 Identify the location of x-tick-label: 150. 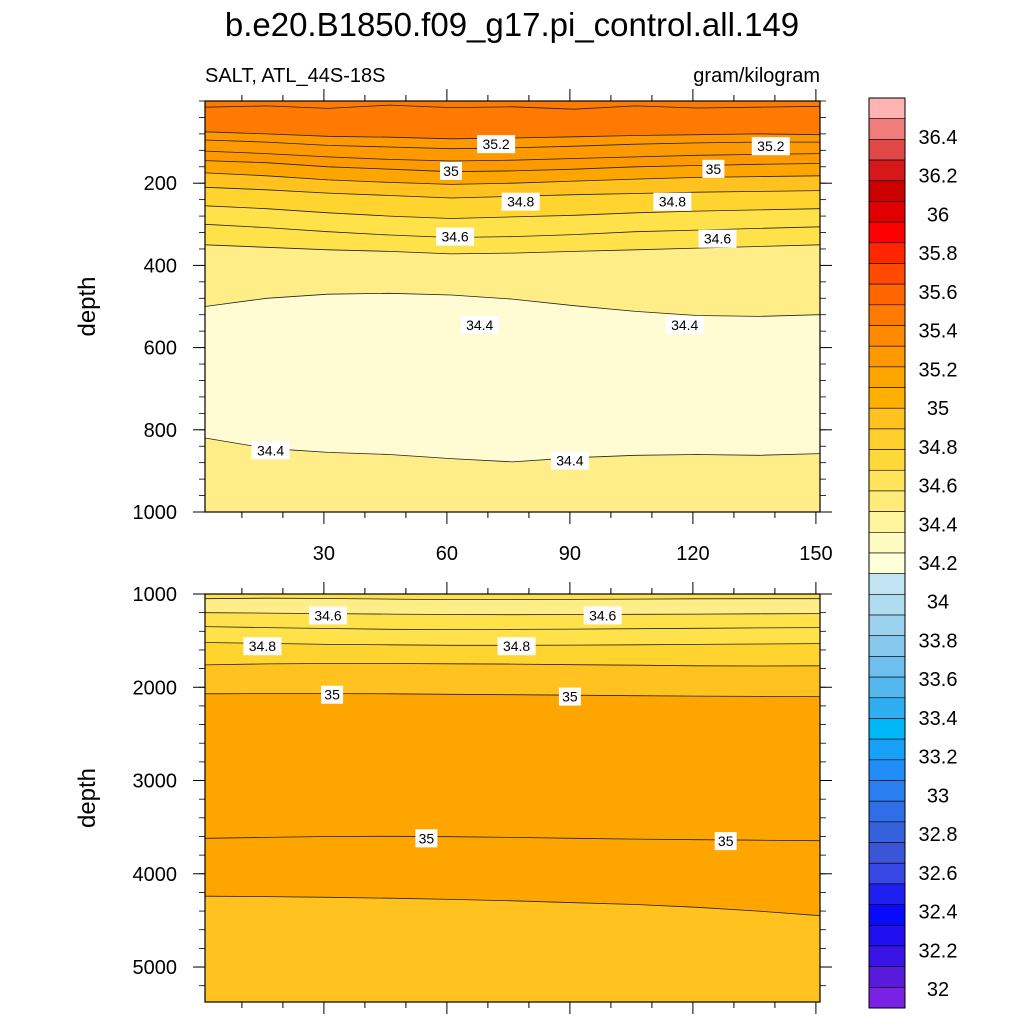
(815, 554).